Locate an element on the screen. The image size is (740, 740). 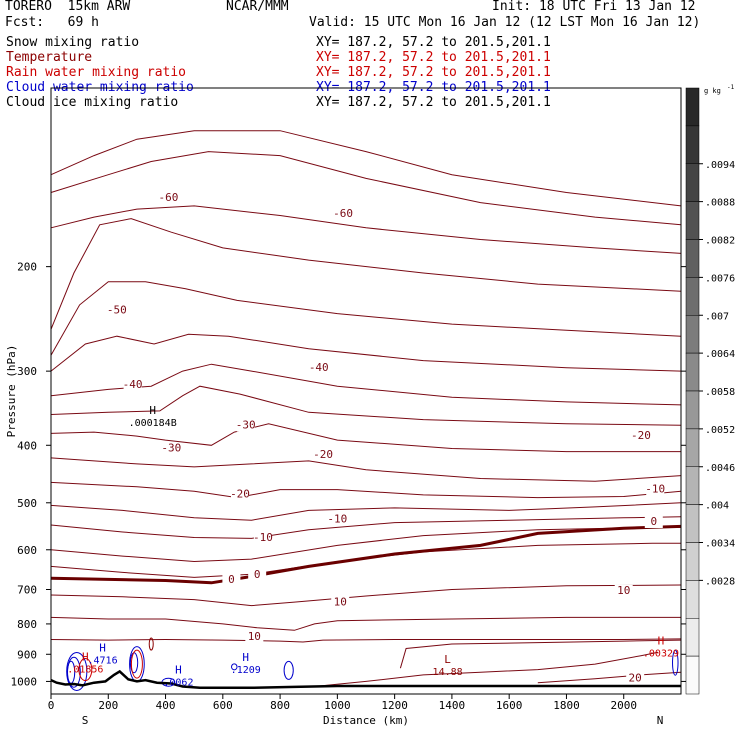
x-tick-label: 800 is located at coordinates (280, 705).